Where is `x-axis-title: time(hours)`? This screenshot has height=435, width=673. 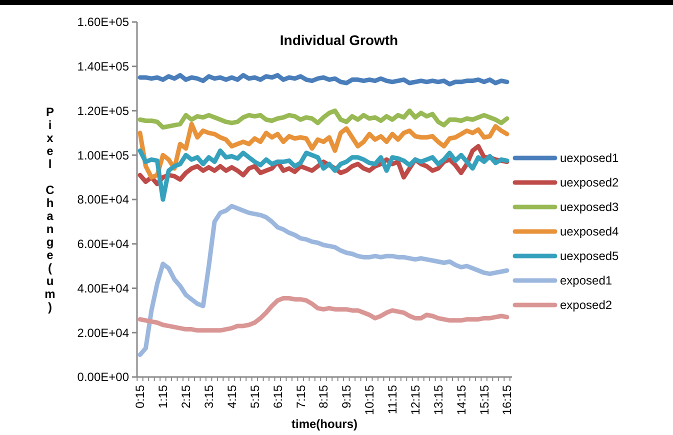 x-axis-title: time(hours) is located at coordinates (325, 424).